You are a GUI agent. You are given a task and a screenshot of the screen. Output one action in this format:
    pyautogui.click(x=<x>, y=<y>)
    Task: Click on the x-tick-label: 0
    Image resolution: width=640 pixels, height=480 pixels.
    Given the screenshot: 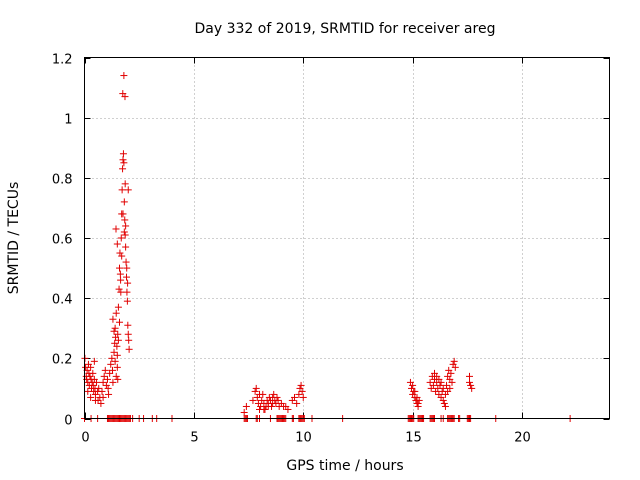 What is the action you would take?
    pyautogui.click(x=85, y=438)
    